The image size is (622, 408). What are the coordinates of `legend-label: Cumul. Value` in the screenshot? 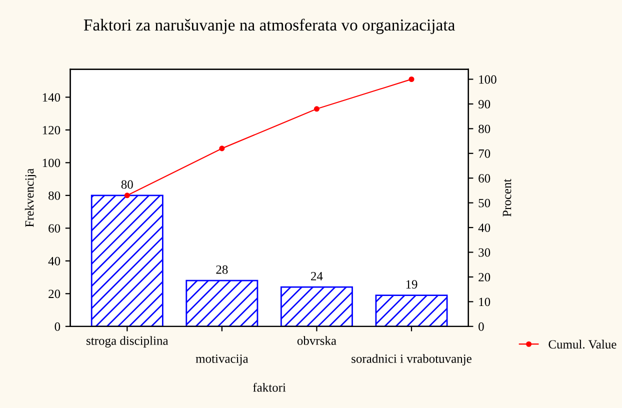 It's located at (582, 344).